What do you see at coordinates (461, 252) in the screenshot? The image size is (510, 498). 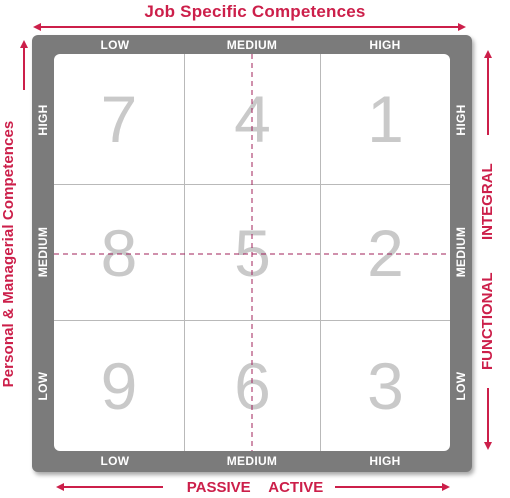 I see `right-axis-medium: MEDIUM` at bounding box center [461, 252].